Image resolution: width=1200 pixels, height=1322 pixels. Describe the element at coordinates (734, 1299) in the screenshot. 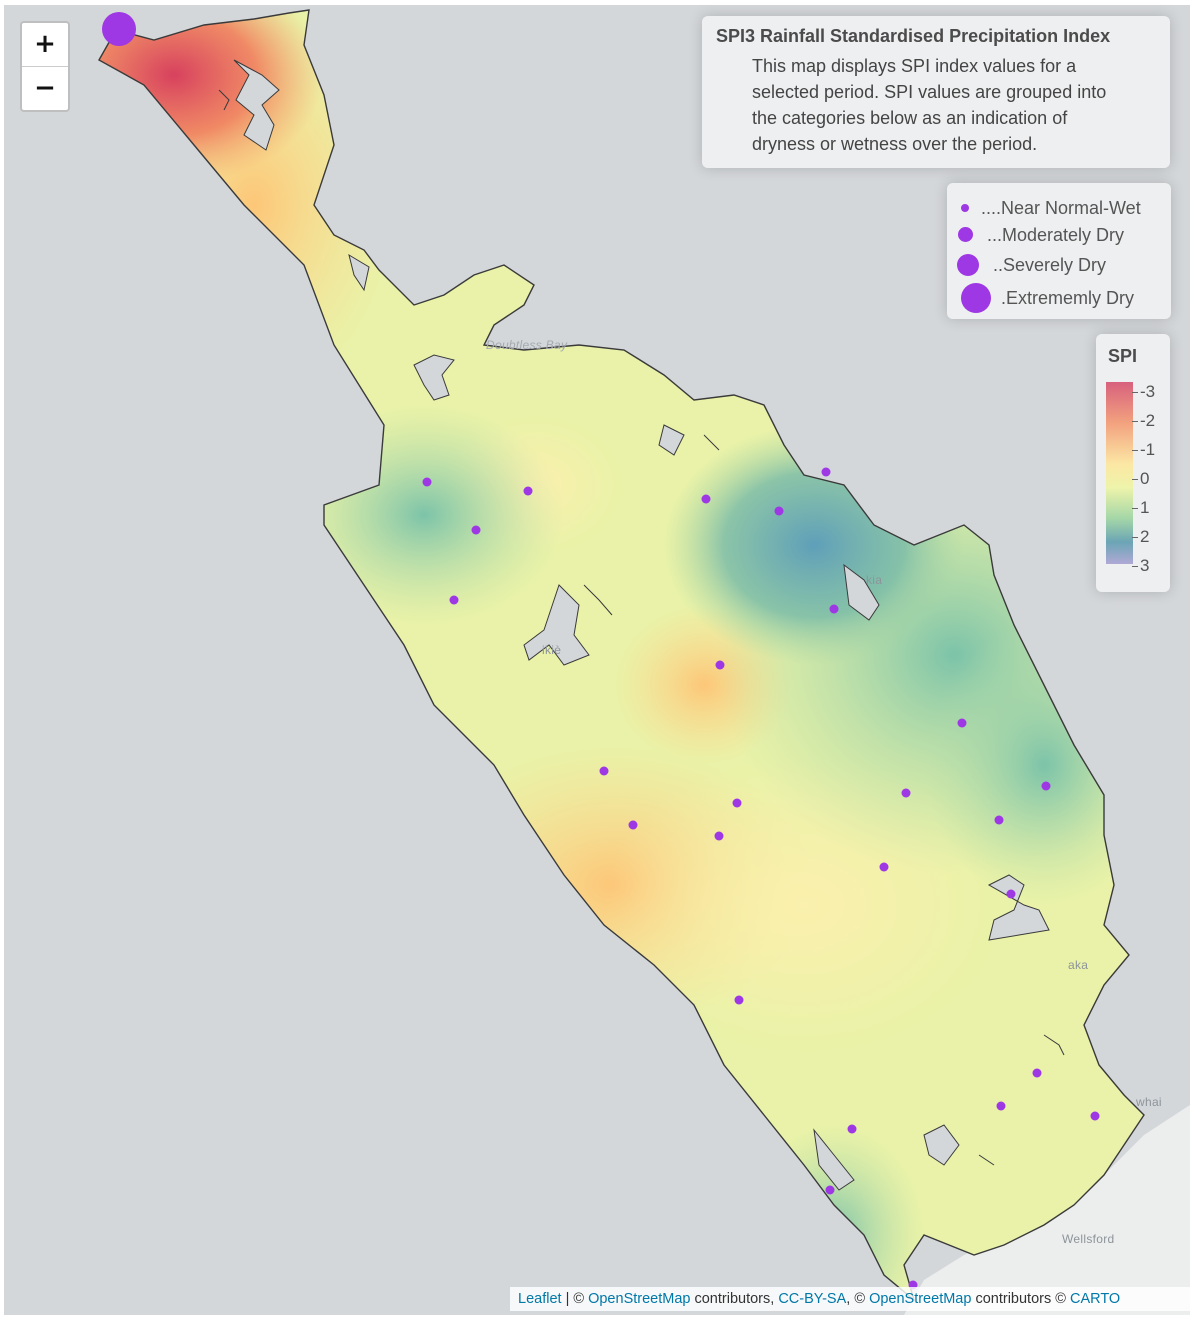

I see `attribution-text: contributors,` at that location.